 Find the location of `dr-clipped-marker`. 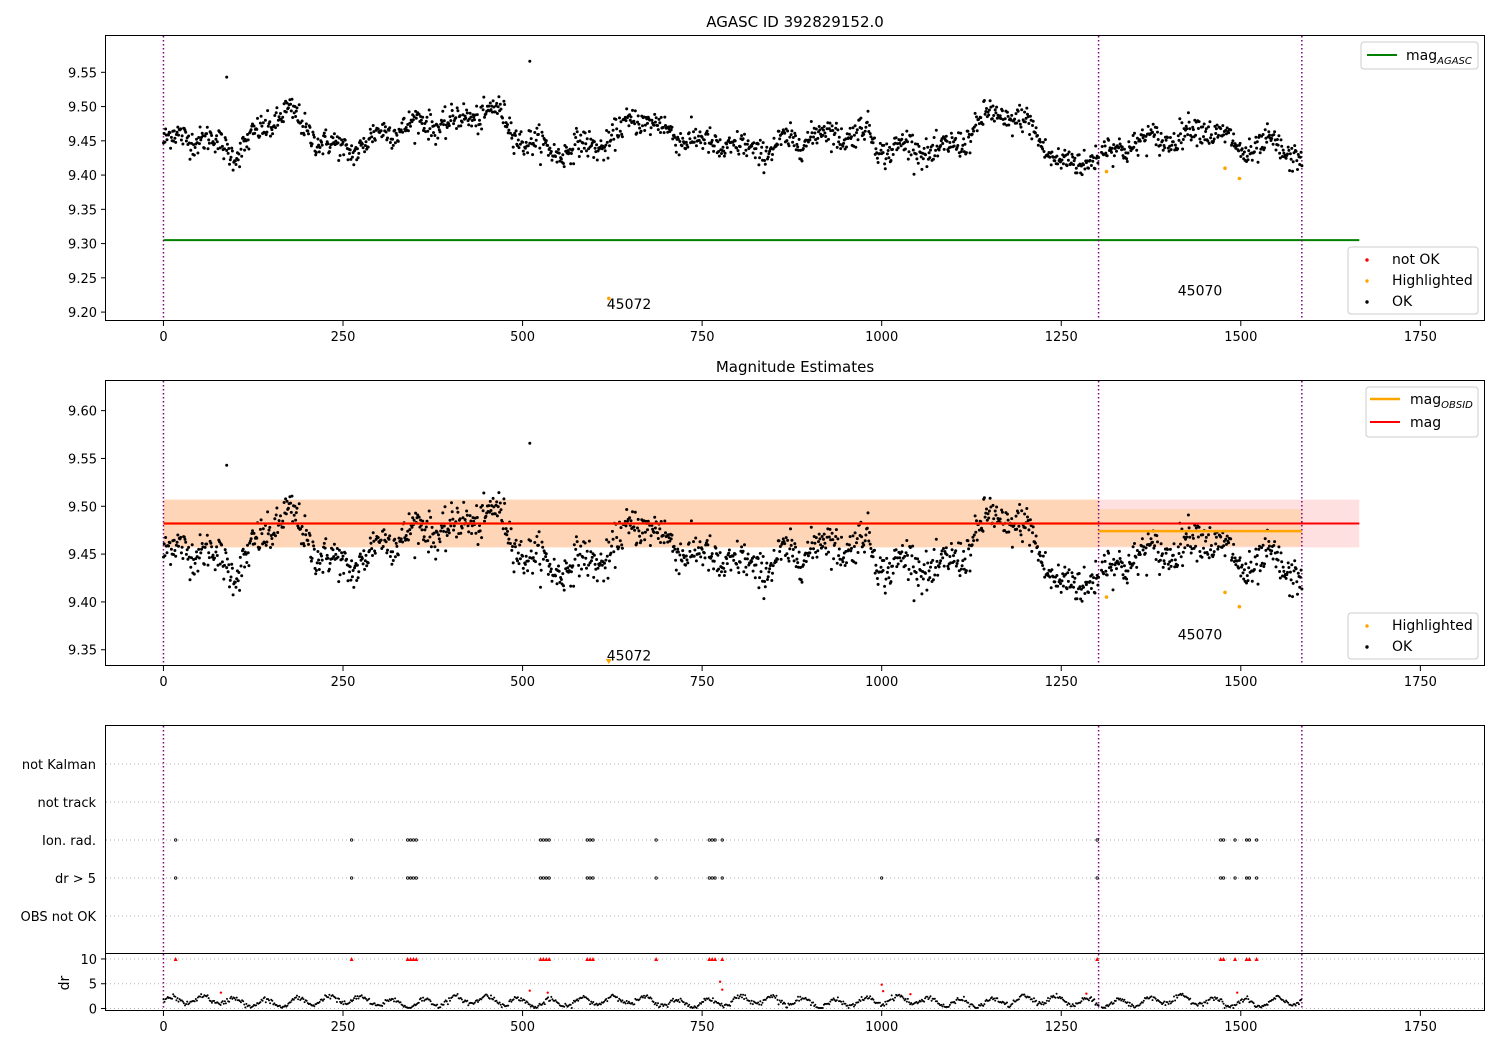

dr-clipped-marker is located at coordinates (587, 958).